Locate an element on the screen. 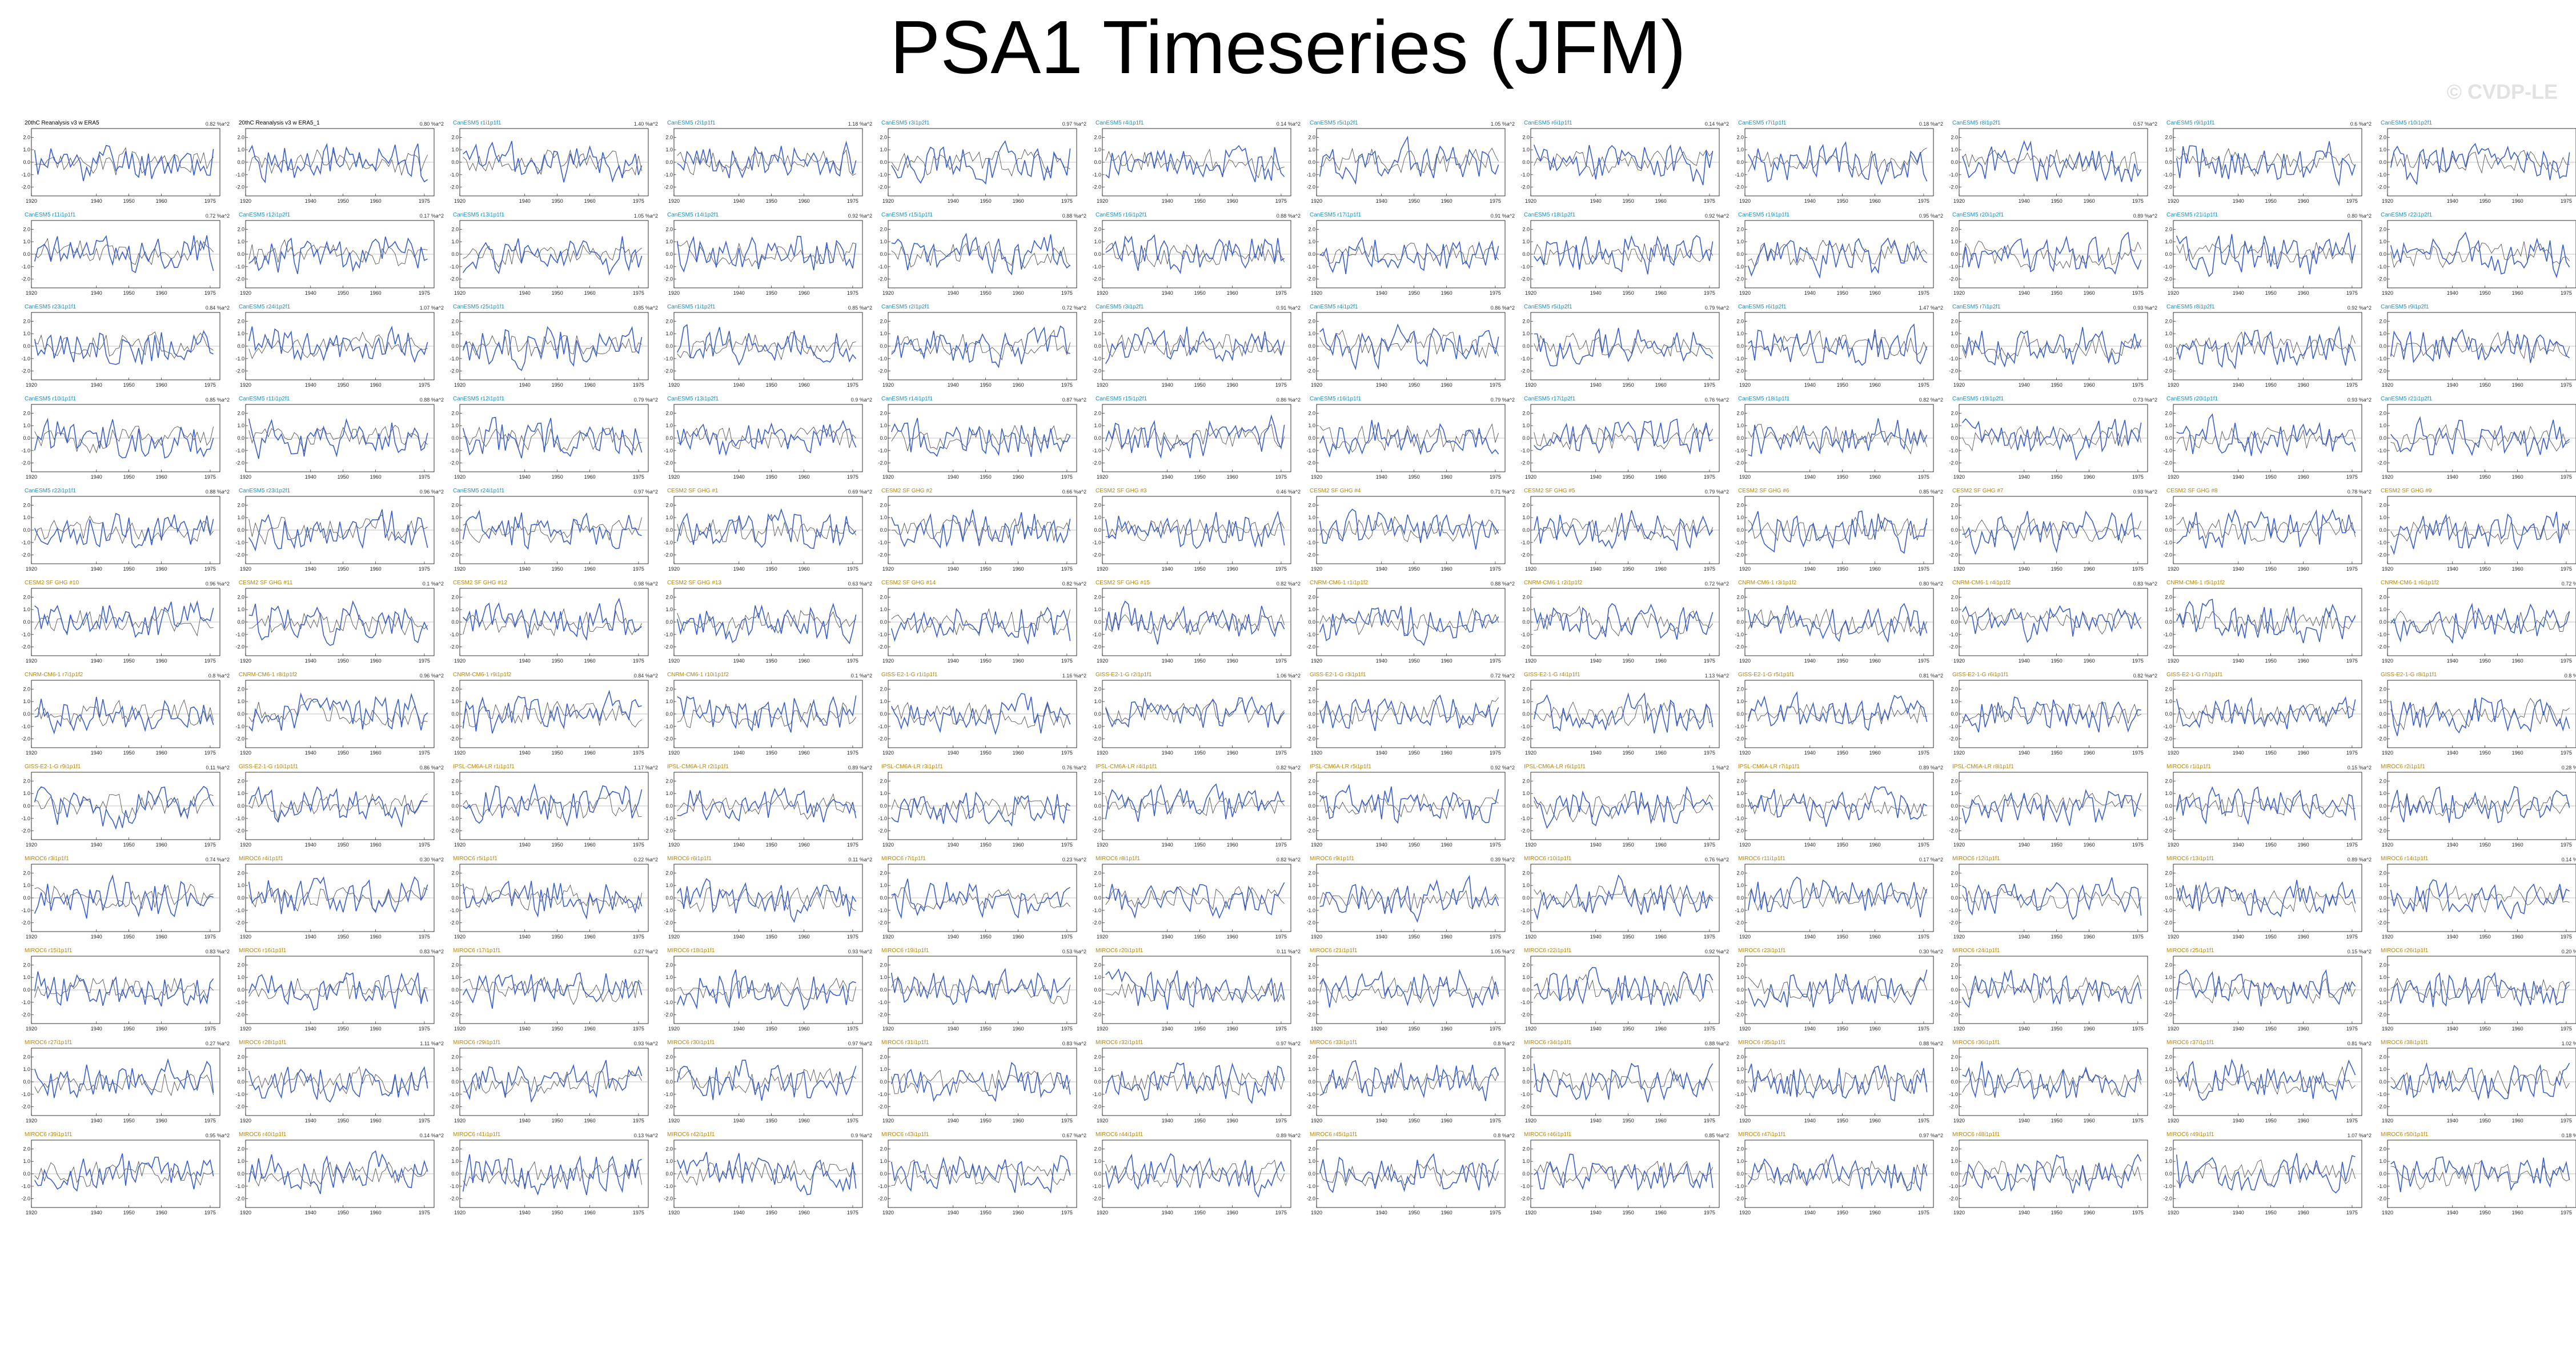 The width and height of the screenshot is (2576, 1348). panel-title: CanESM5 r14i1p2f1 is located at coordinates (693, 215).